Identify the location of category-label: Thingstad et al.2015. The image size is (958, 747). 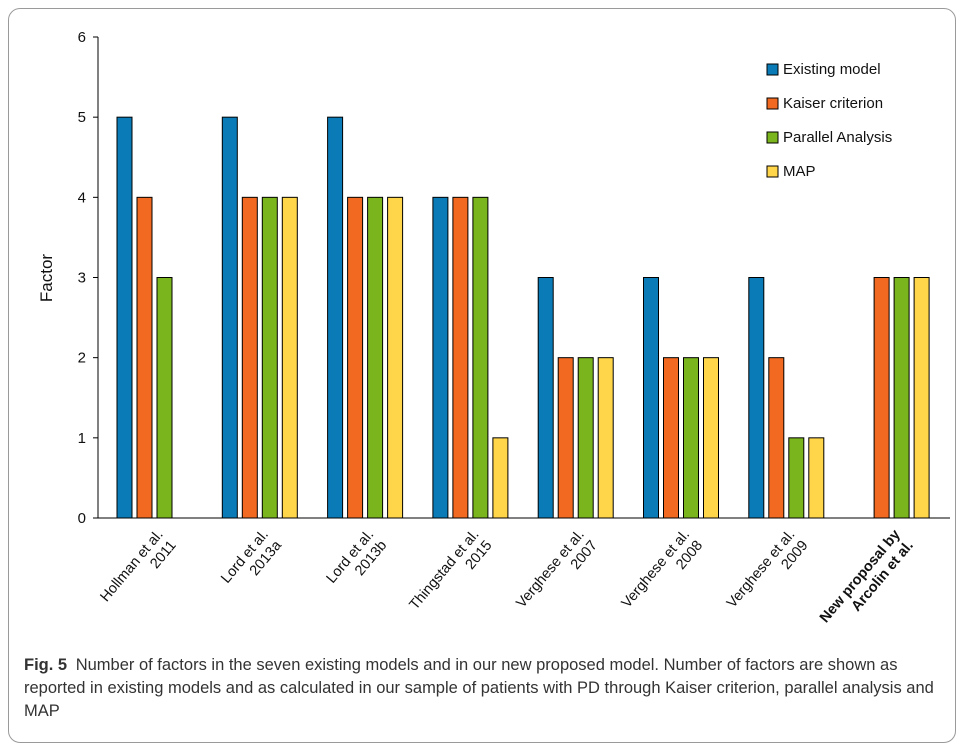
(451, 570).